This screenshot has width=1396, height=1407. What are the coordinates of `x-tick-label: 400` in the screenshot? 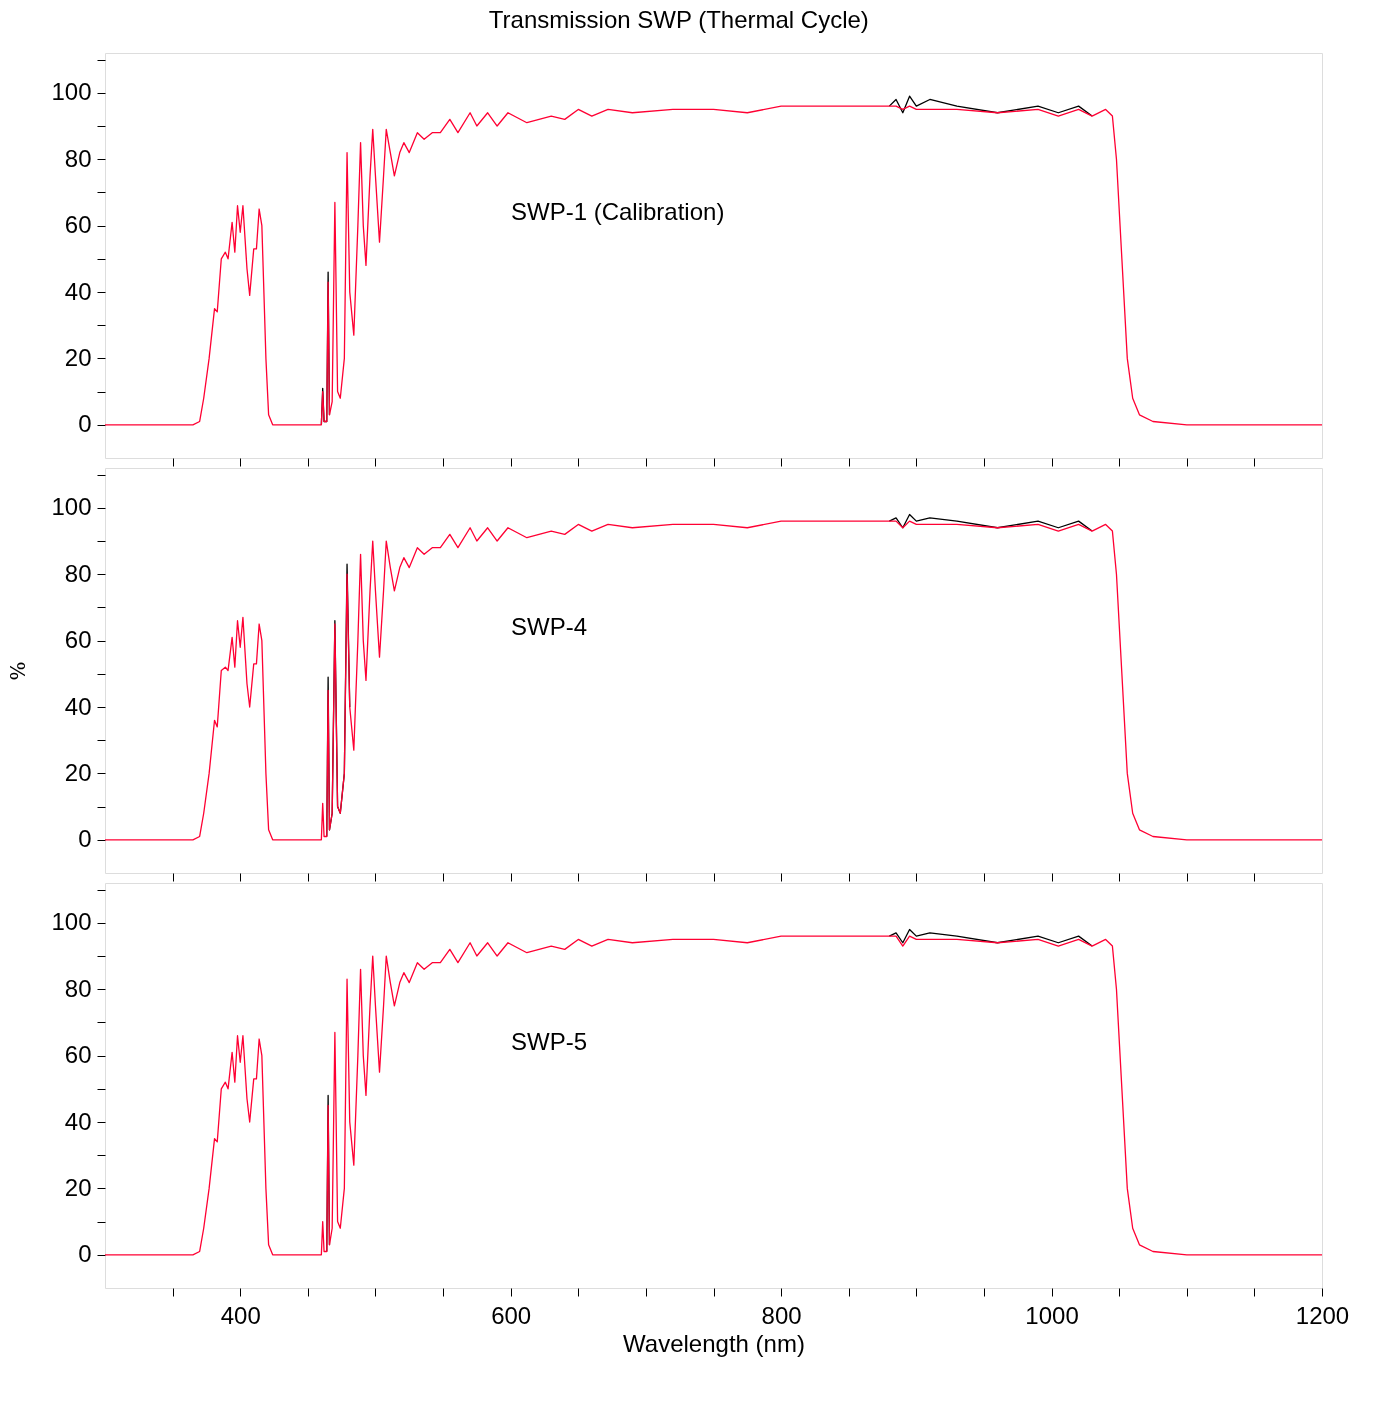 It's located at (240, 1315).